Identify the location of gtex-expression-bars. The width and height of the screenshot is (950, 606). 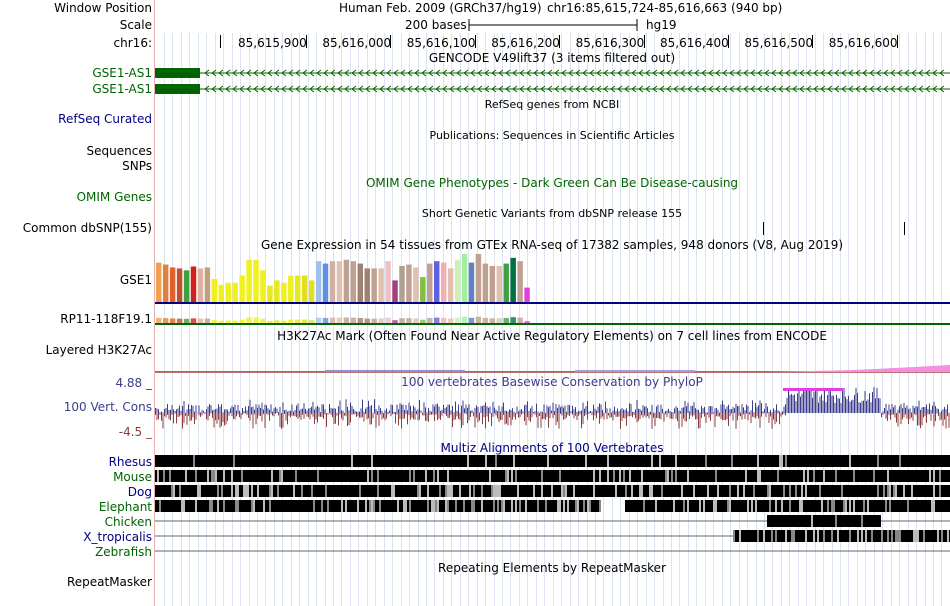
(552, 290).